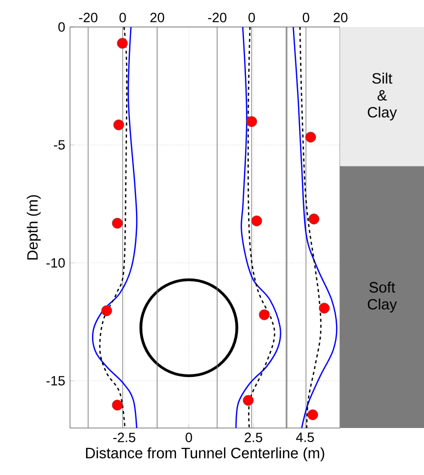  Describe the element at coordinates (61, 27) in the screenshot. I see `y-tick-label: 0` at that location.